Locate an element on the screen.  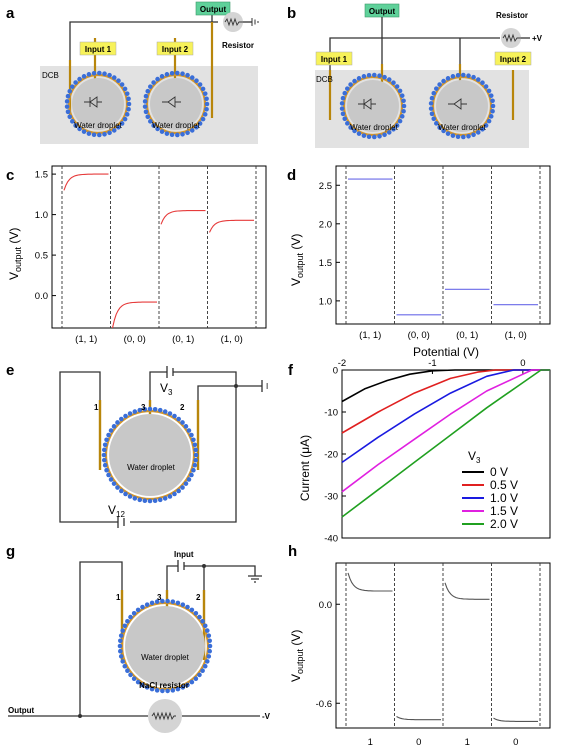
panel-b-input2-label: Input 2 is located at coordinates (513, 59).